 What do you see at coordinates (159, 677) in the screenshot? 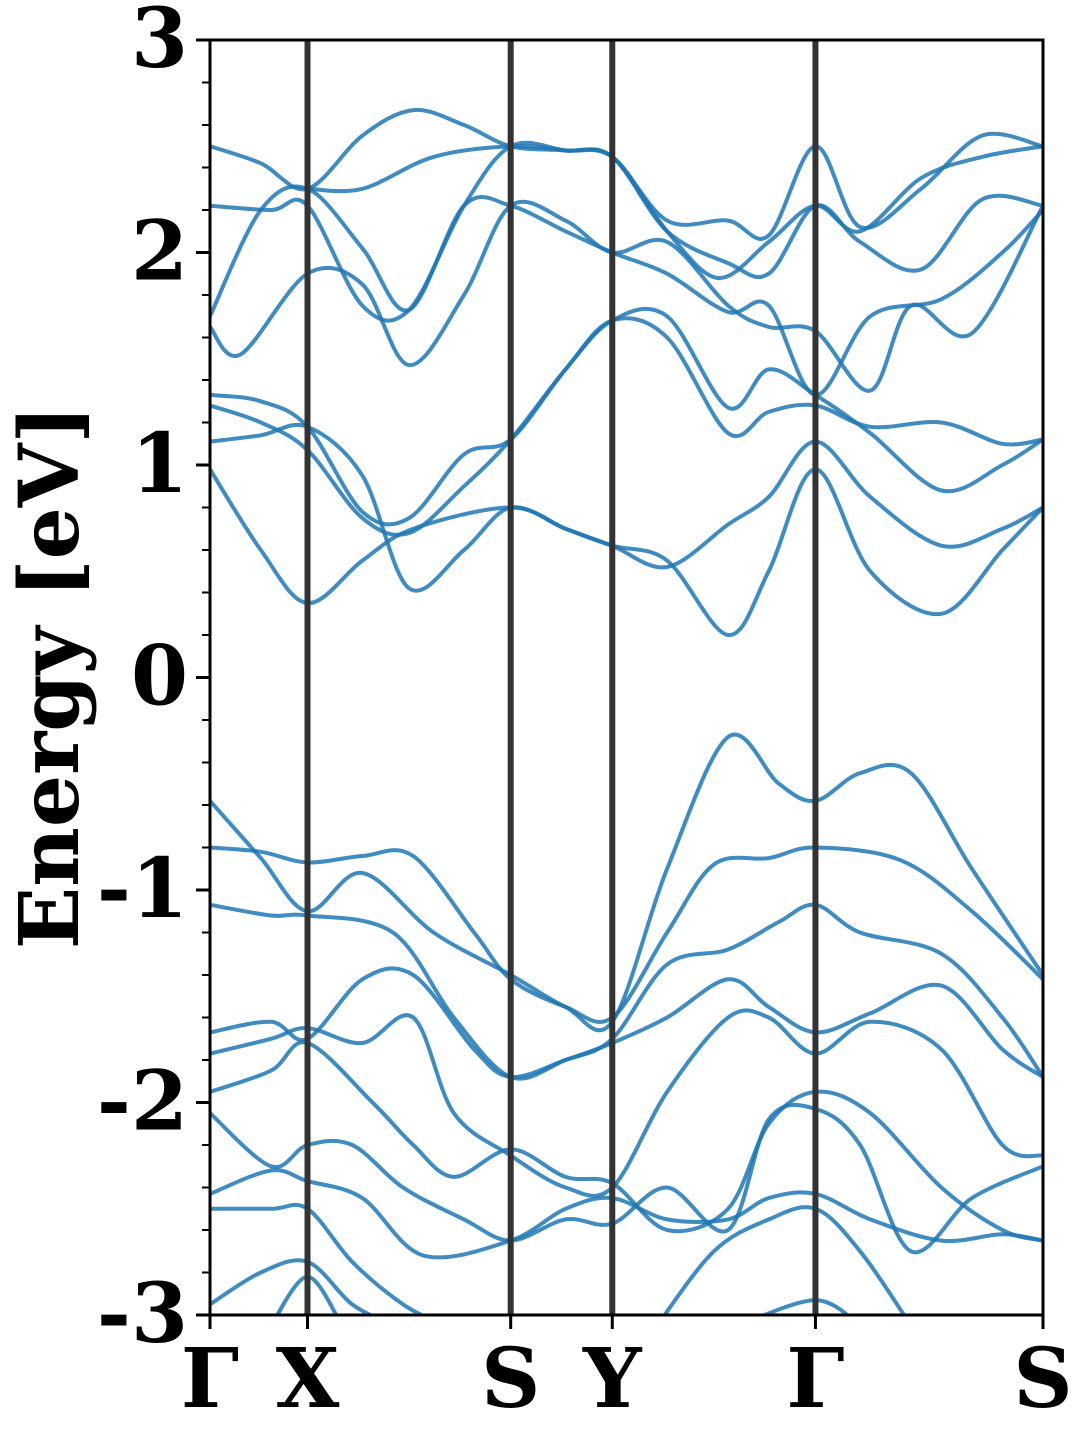
I see `y-tick-label: 0` at bounding box center [159, 677].